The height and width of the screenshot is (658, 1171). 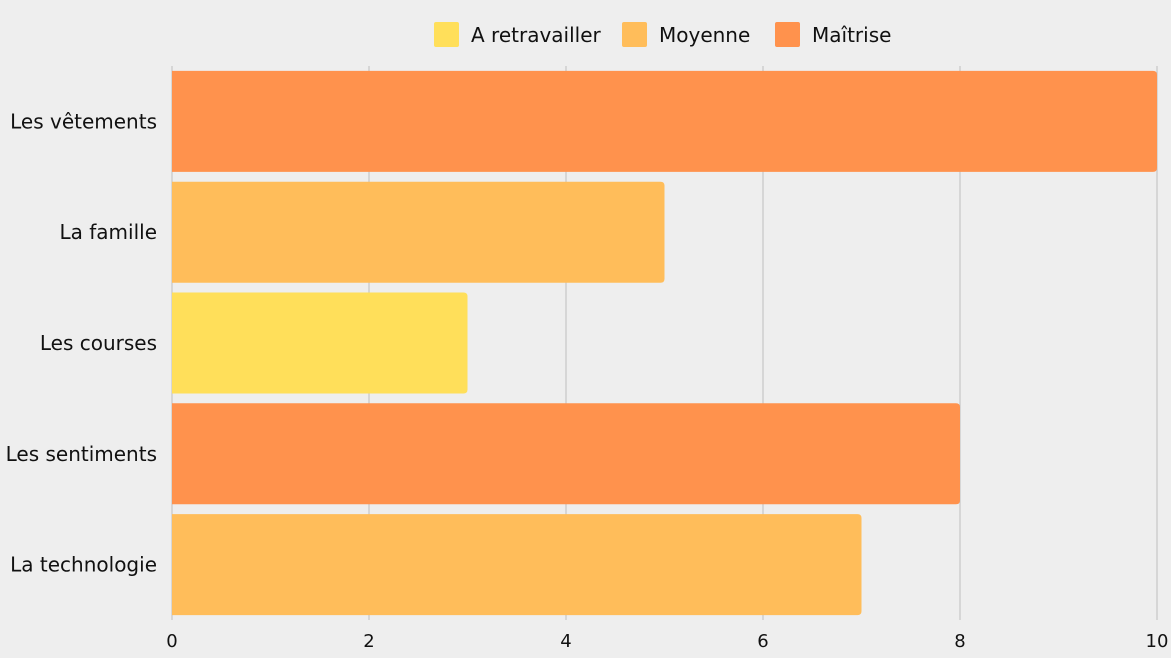 What do you see at coordinates (851, 35) in the screenshot?
I see `legend-label: Maîtrise` at bounding box center [851, 35].